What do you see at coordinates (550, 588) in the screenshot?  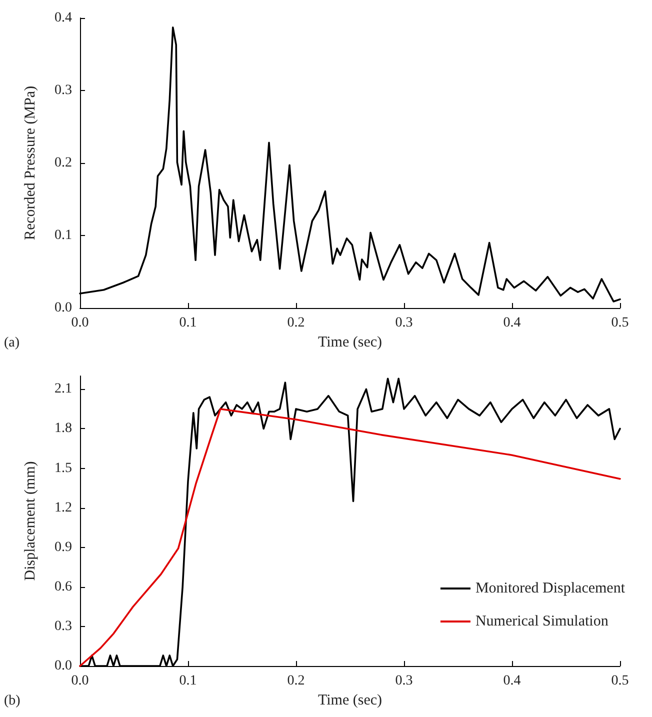 I see `legend-label: Monitored Displacement` at bounding box center [550, 588].